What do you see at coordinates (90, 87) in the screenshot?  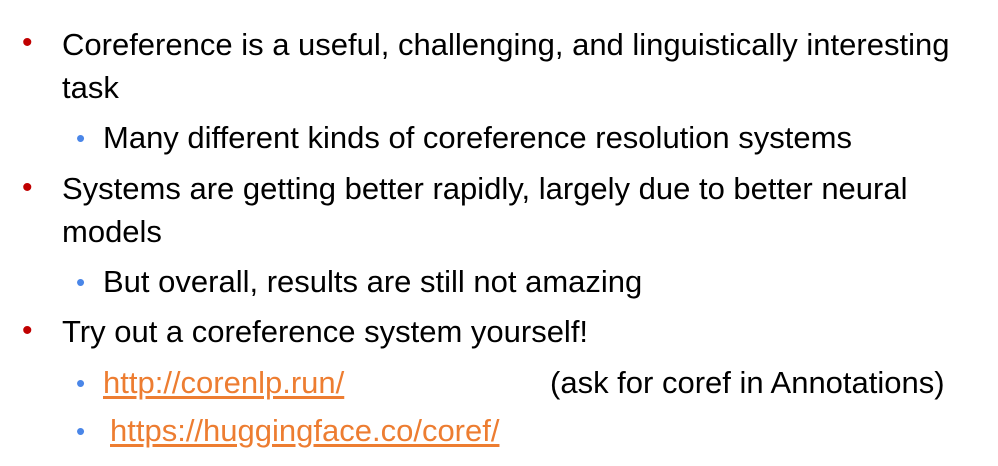 I see `bullet-1-line-2: task` at bounding box center [90, 87].